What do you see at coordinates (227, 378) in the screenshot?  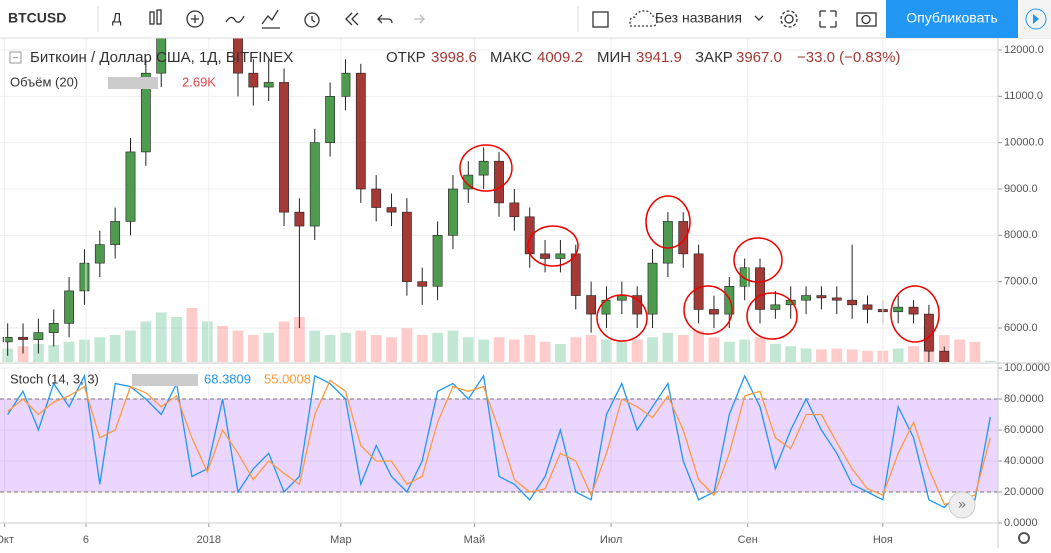 I see `stoch-k-value: 68.3809` at bounding box center [227, 378].